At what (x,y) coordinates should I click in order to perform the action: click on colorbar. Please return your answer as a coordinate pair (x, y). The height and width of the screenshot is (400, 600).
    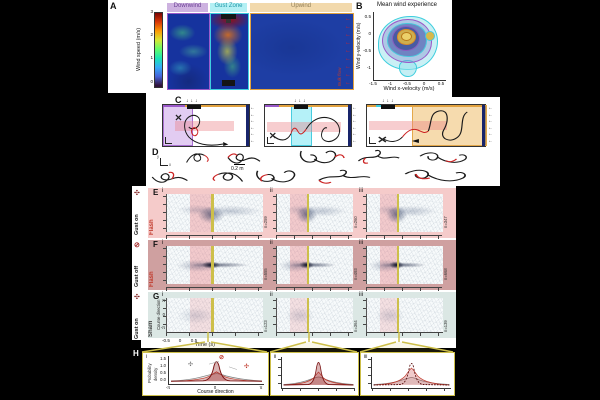
    Looking at the image, I should click on (158, 50).